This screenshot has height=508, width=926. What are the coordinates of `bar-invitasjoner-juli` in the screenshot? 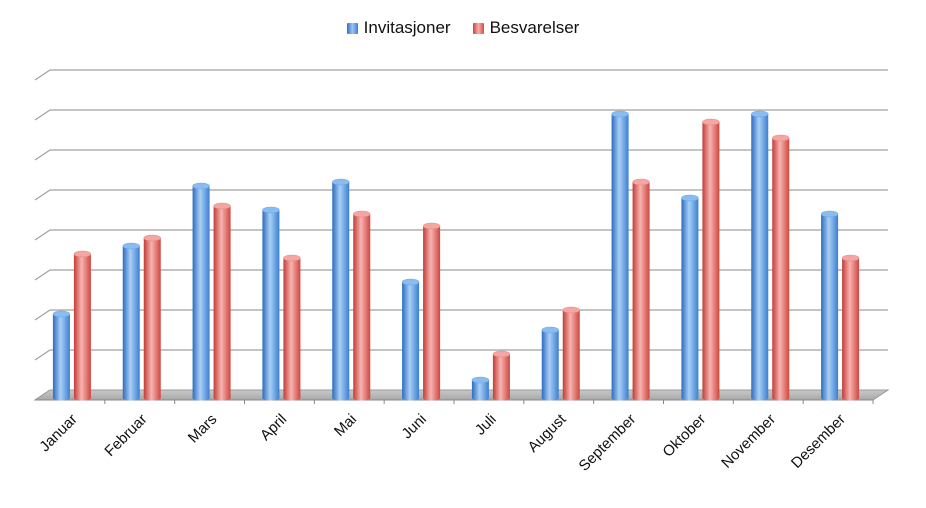 It's located at (480, 388).